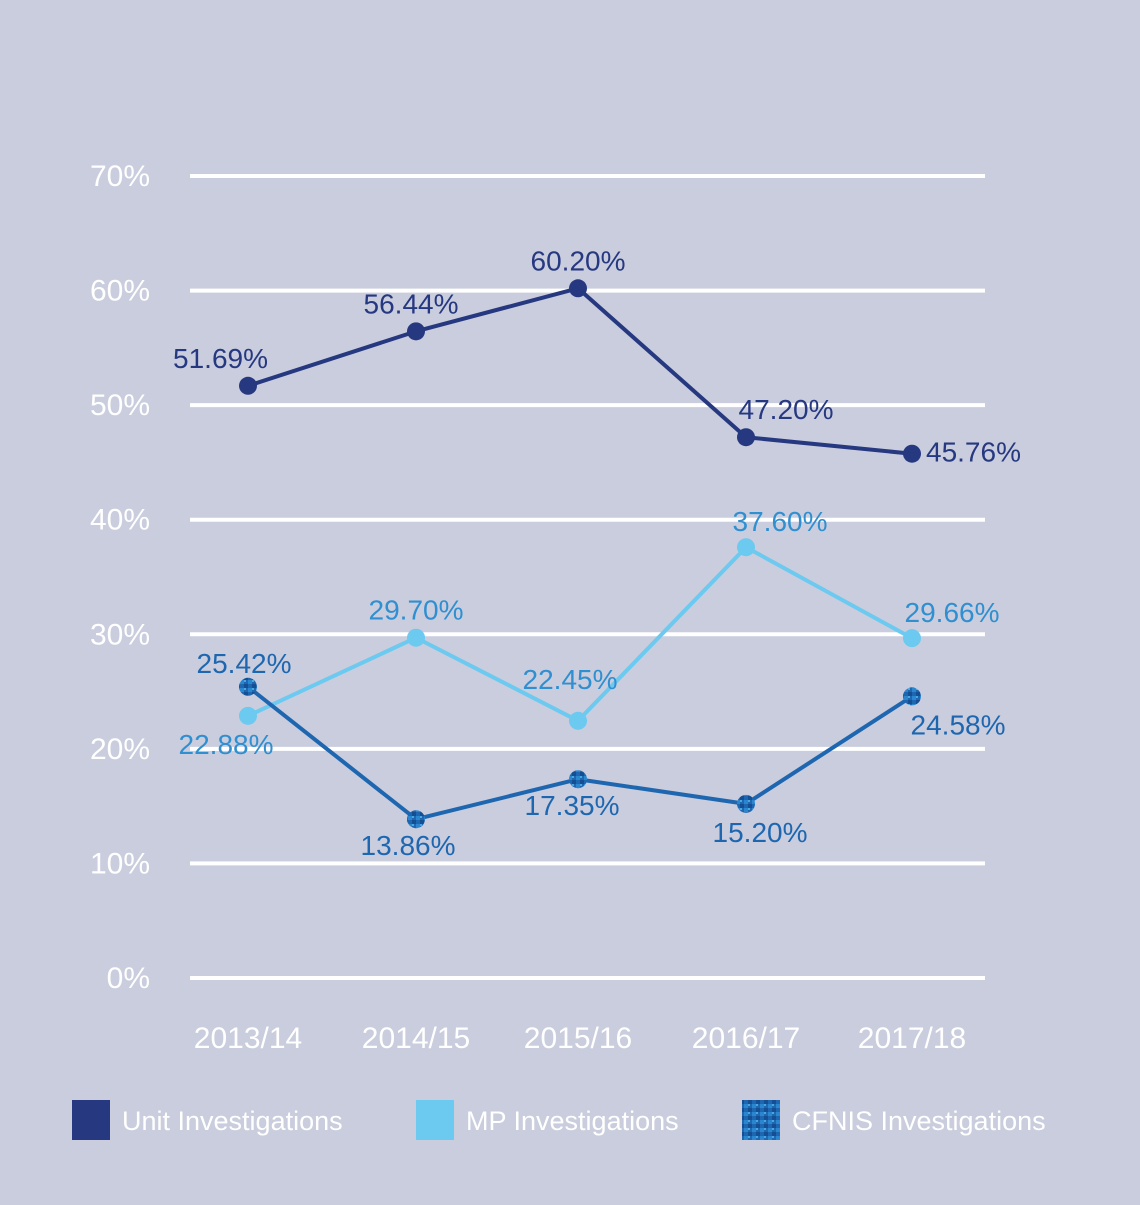 The image size is (1140, 1205). Describe the element at coordinates (248, 1038) in the screenshot. I see `x-tick-label: 2013/14` at that location.